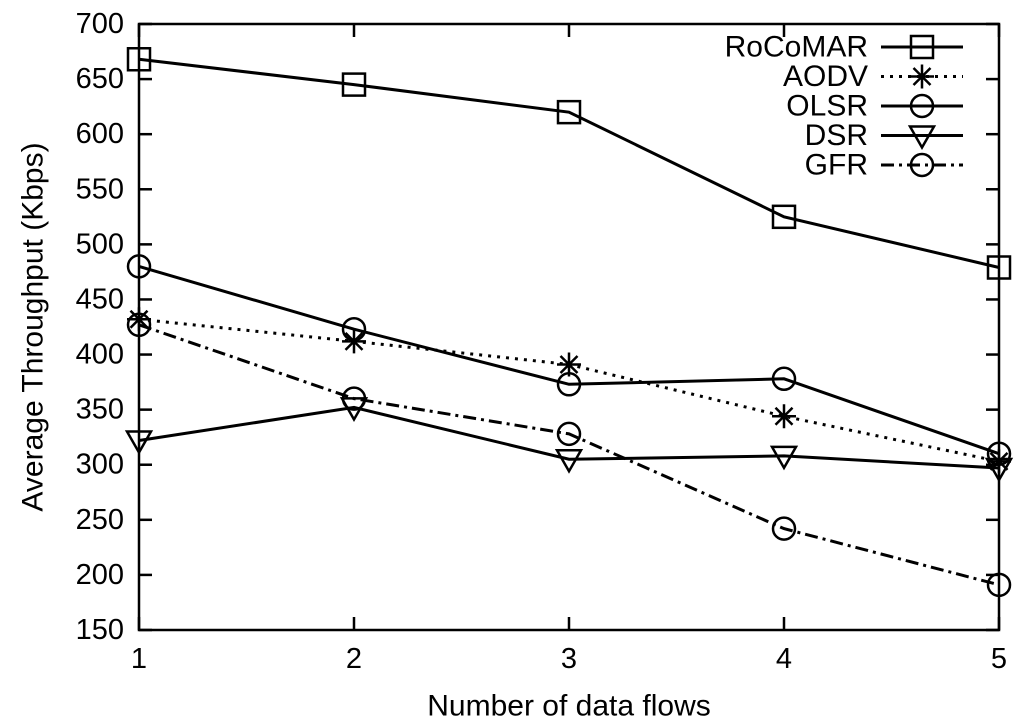 The height and width of the screenshot is (728, 1024). Describe the element at coordinates (784, 659) in the screenshot. I see `x-tick-label: 4` at that location.